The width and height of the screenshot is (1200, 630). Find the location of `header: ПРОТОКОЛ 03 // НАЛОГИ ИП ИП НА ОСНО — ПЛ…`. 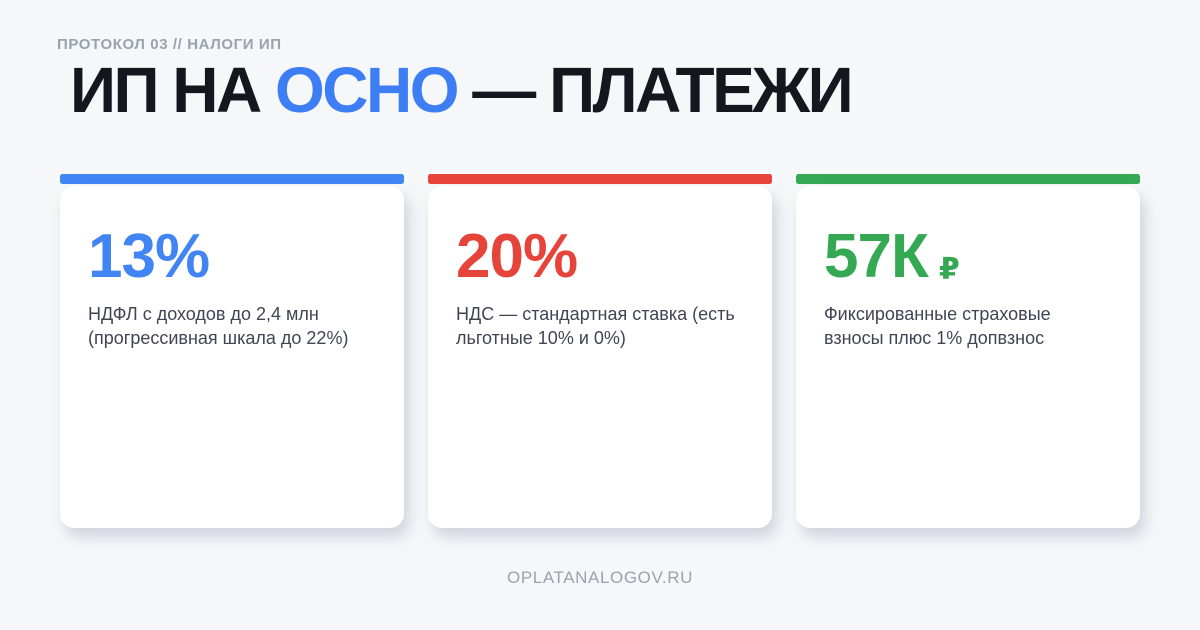

header: ПРОТОКОЛ 03 // НАЛОГИ ИП ИП НА ОСНО — ПЛ… is located at coordinates (455, 81).